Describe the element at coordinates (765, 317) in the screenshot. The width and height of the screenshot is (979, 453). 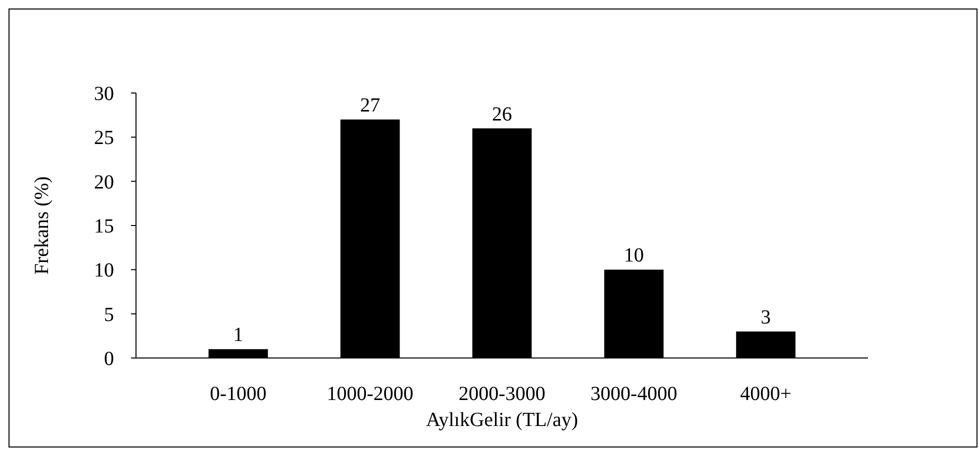
I see `data-label: 3` at that location.